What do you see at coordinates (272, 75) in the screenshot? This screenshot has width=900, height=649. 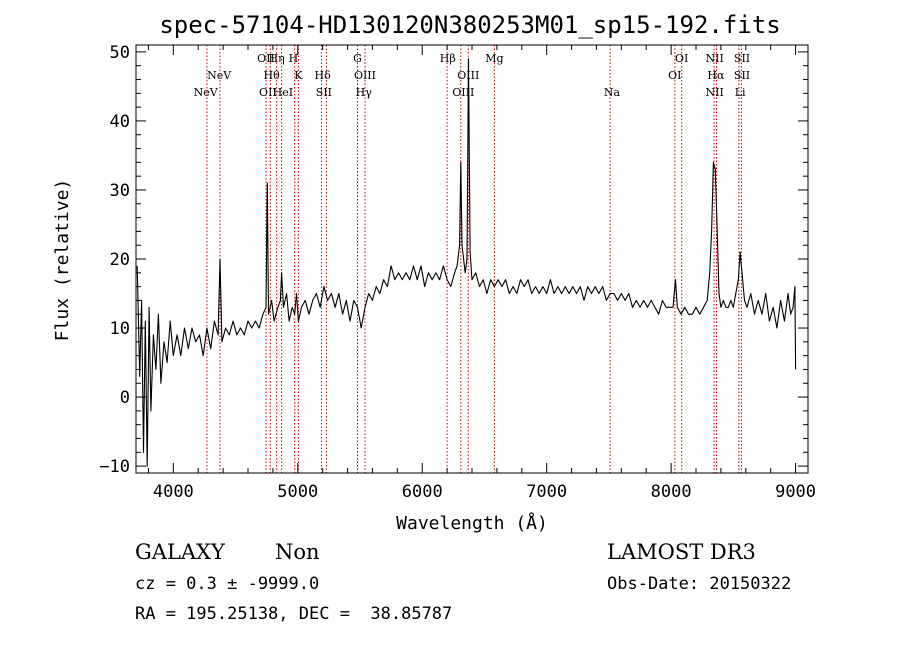 I see `spectral-line-label: Hθ` at bounding box center [272, 75].